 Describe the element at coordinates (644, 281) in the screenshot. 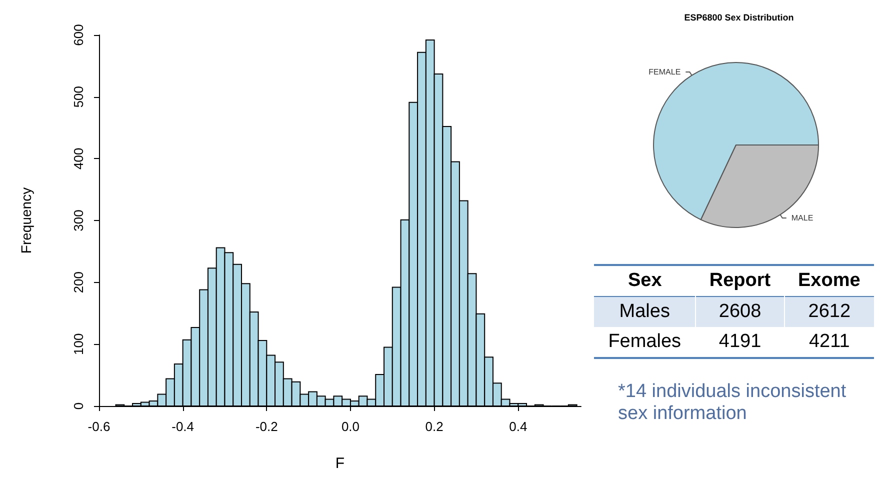

I see `y-axis-title: Sex` at that location.